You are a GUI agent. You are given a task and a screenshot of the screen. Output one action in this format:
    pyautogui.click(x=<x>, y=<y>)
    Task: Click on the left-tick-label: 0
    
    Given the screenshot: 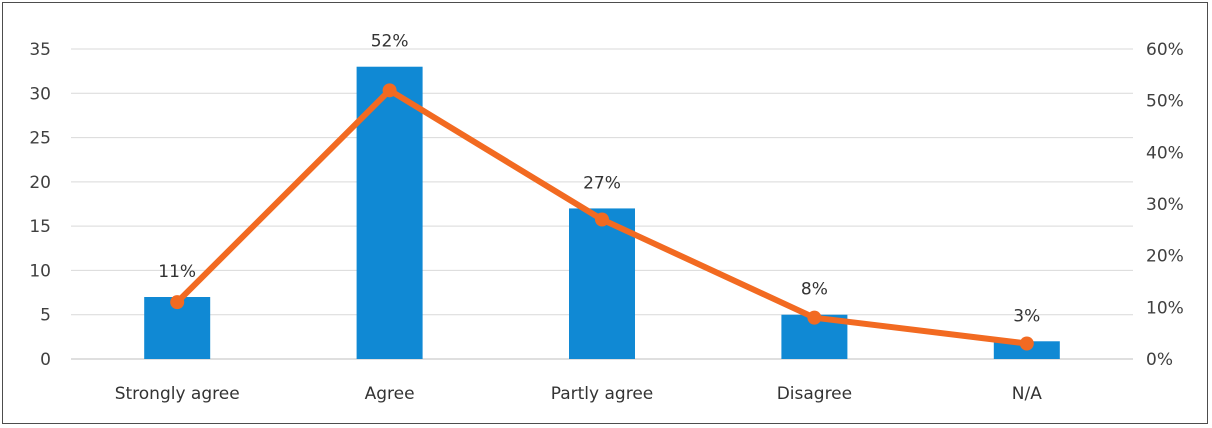 What is the action you would take?
    pyautogui.click(x=45, y=360)
    